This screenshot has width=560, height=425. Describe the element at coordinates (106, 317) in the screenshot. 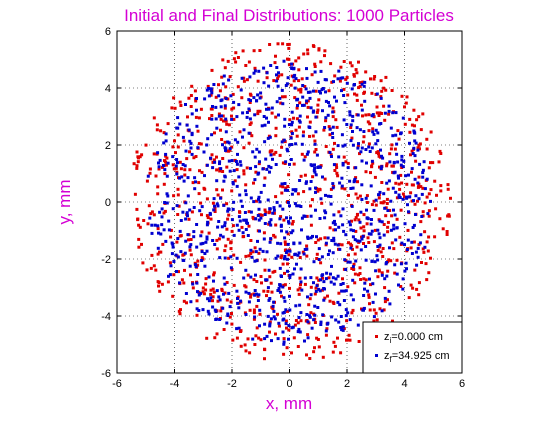

I see `y-tick-label: -4` at that location.